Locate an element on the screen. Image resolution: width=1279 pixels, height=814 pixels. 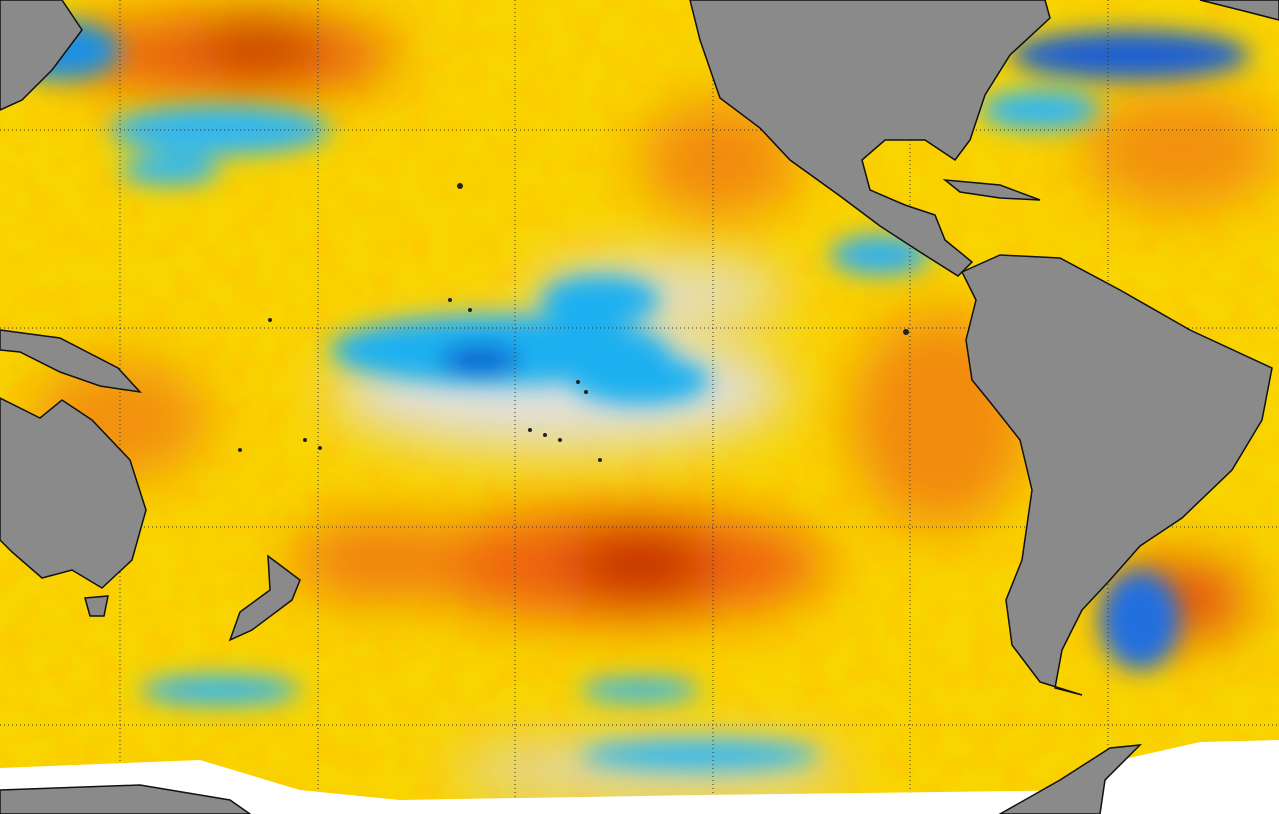
antarctic-peninsula is located at coordinates (1070, 779).